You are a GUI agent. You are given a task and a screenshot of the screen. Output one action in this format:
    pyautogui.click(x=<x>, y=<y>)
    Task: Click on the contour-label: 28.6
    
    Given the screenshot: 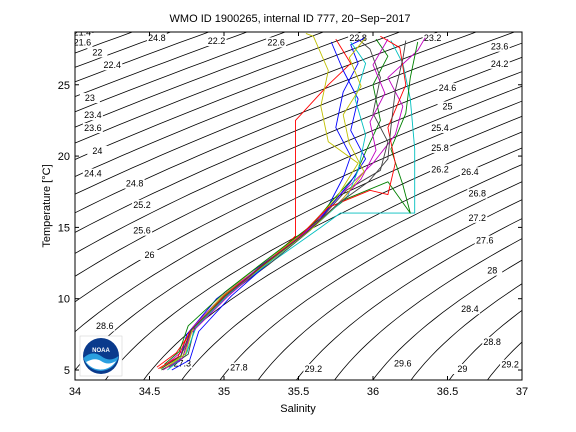 What is the action you would take?
    pyautogui.click(x=105, y=326)
    